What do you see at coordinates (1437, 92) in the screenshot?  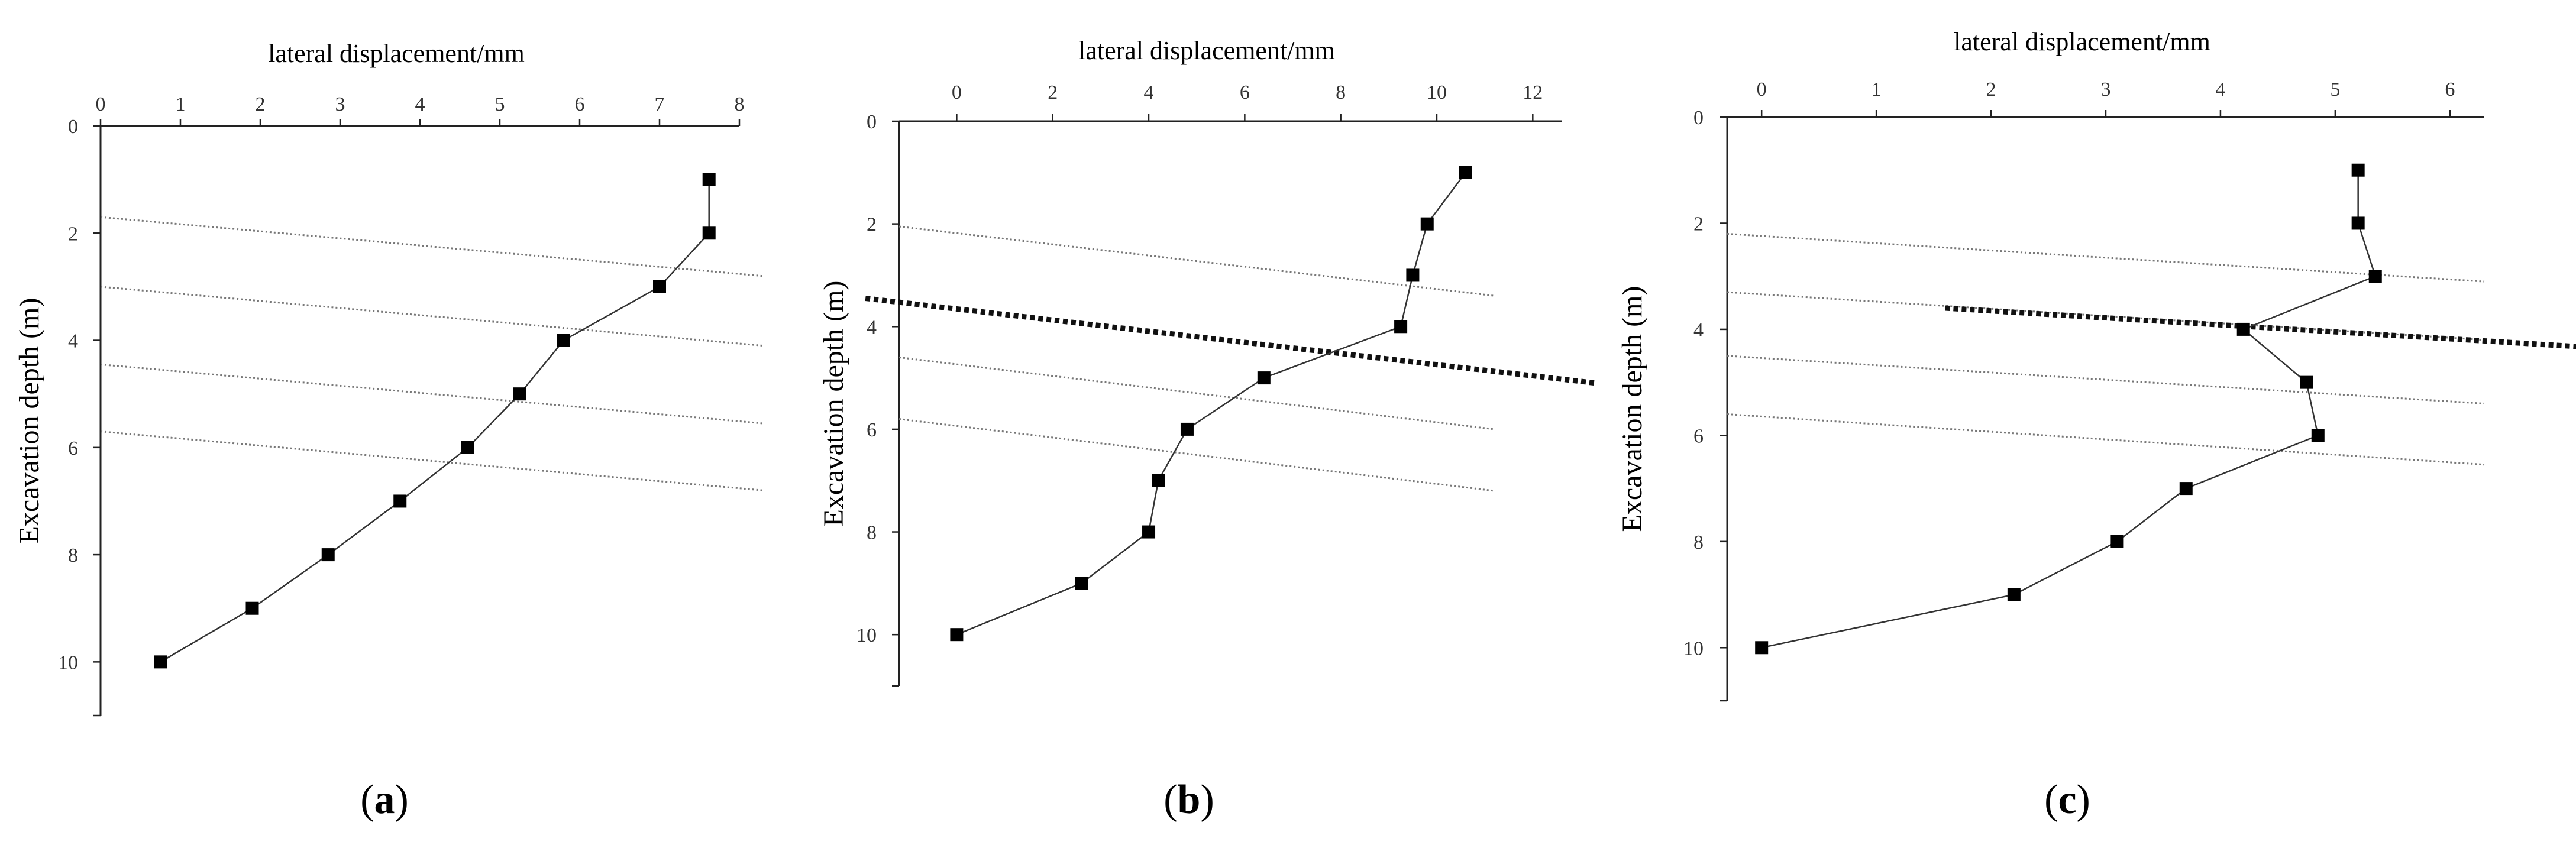 I see `x-tick-label: 10` at bounding box center [1437, 92].